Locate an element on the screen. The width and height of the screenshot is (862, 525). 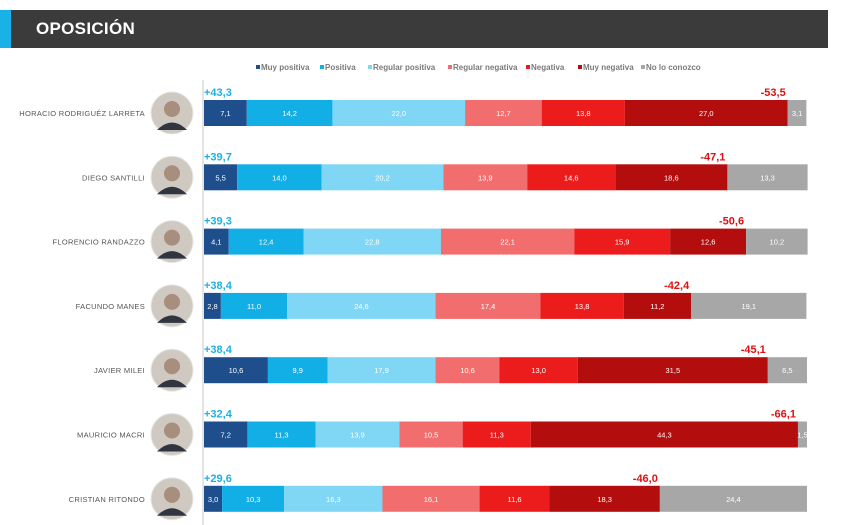
bar-data-label: 7,1 is located at coordinates (225, 113).